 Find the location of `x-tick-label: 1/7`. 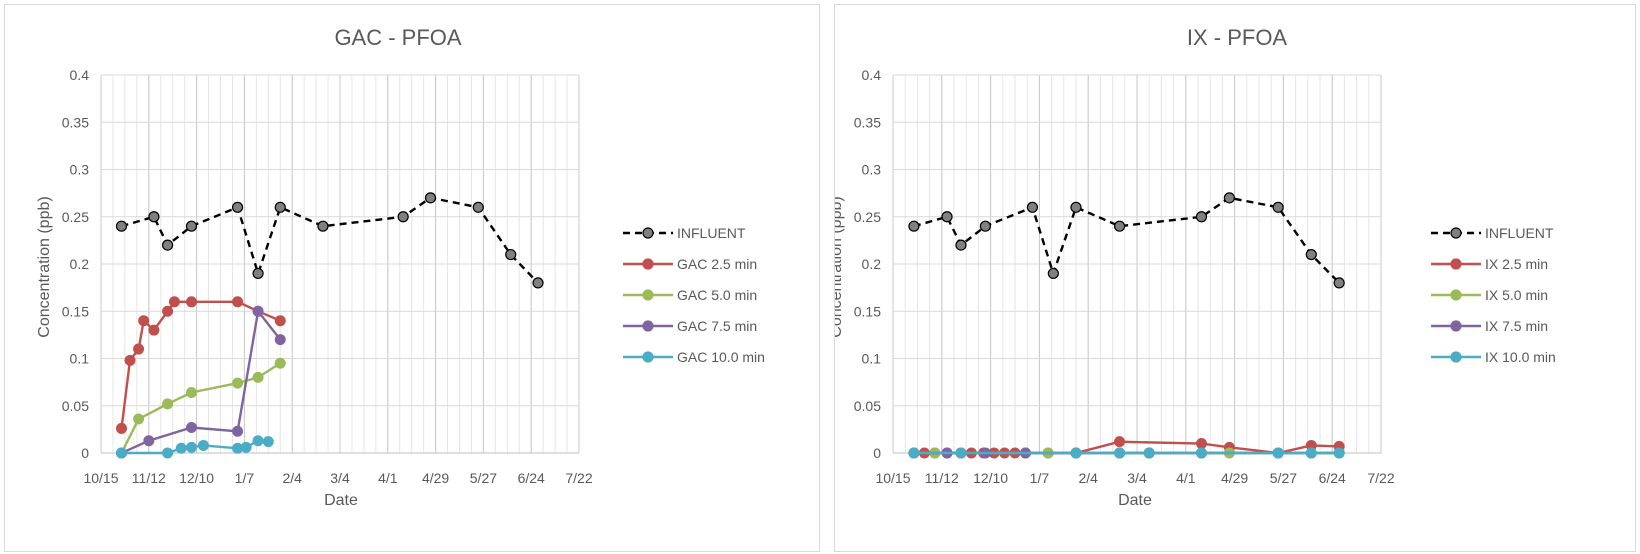

x-tick-label: 1/7 is located at coordinates (1040, 478).